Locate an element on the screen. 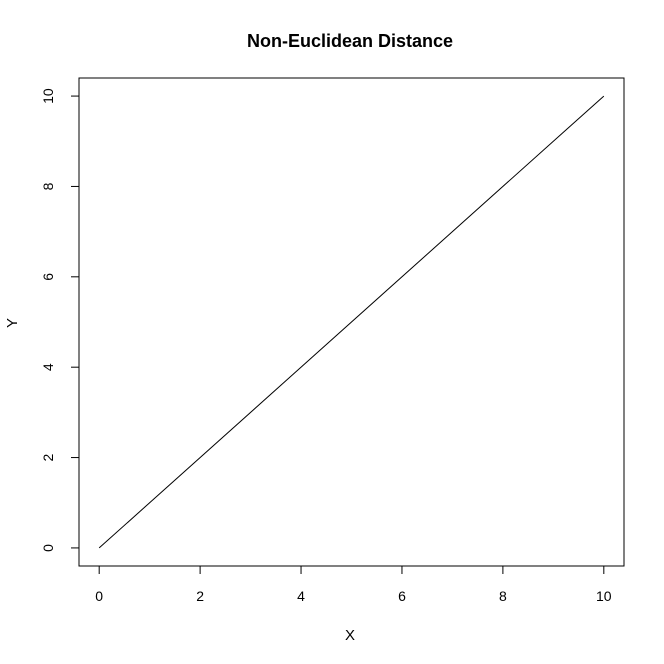 The image size is (664, 664). y-tick-label: 2 is located at coordinates (48, 457).